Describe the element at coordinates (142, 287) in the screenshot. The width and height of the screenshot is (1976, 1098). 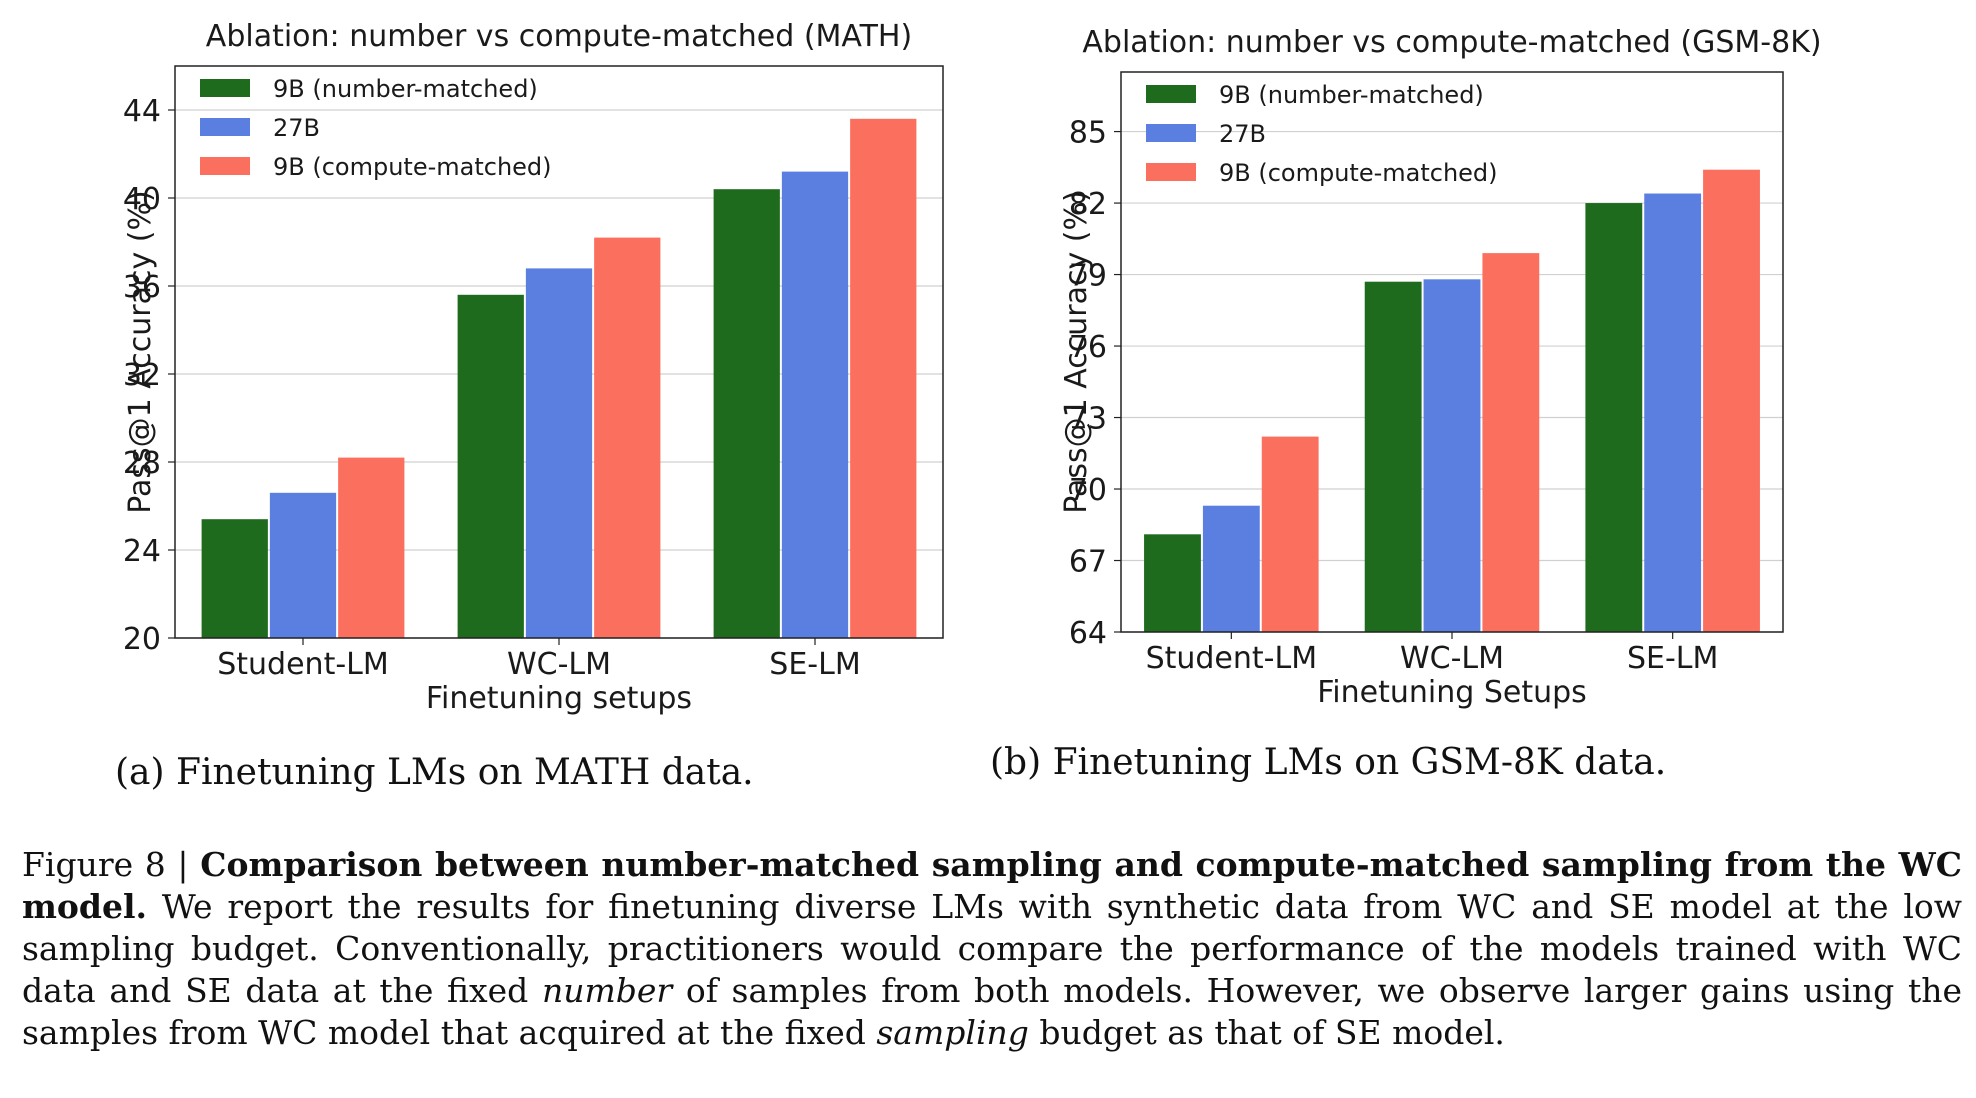
I see `y-tick-label: 36` at that location.